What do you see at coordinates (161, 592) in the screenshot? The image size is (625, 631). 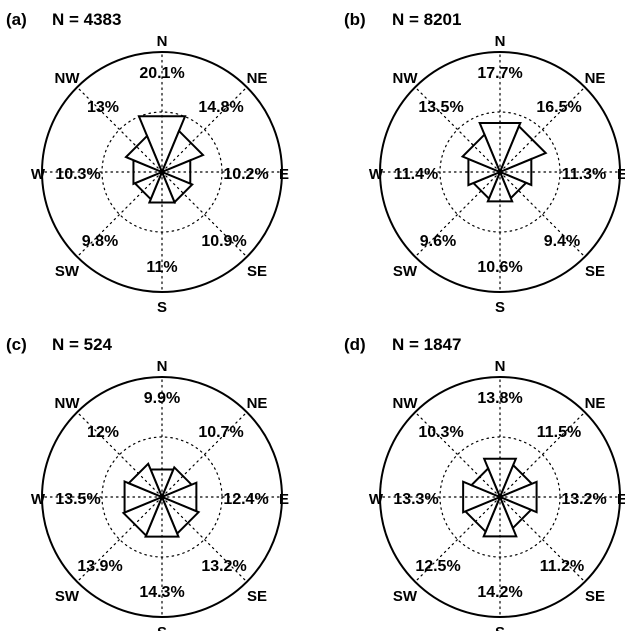 I see `percent-label-s: 14.3%` at bounding box center [161, 592].